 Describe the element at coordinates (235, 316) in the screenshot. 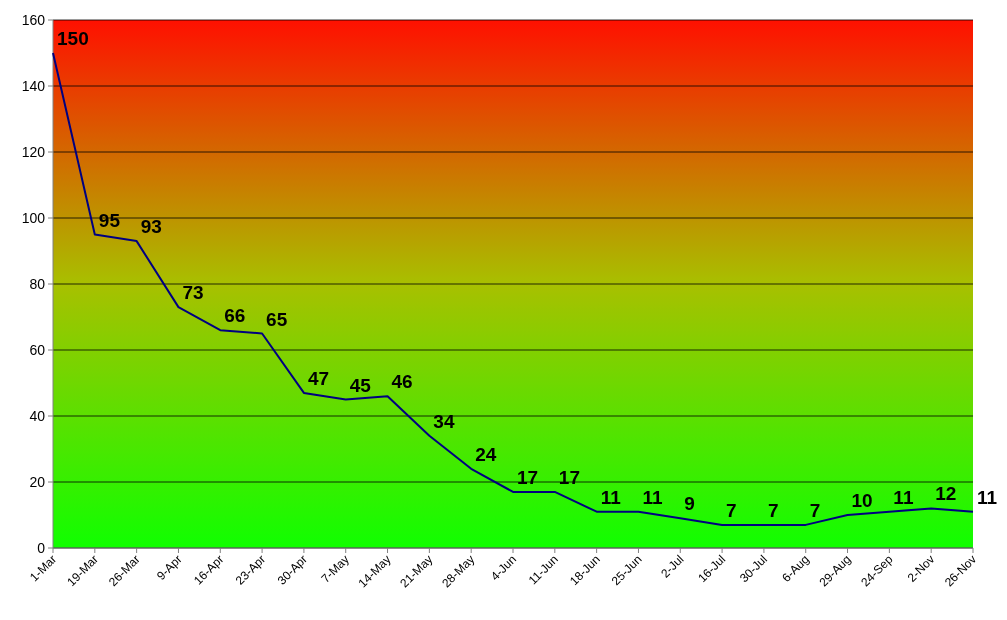

I see `data-label: 66` at that location.